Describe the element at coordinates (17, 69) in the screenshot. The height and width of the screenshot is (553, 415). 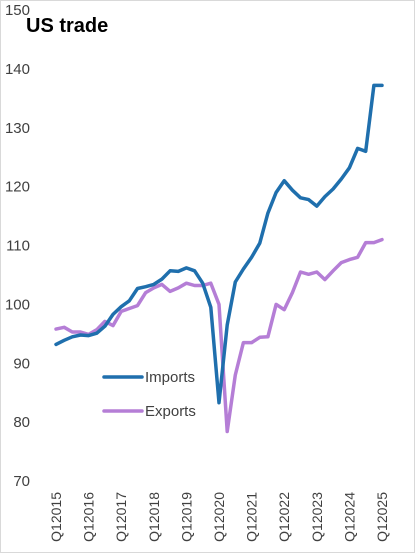
I see `y-tick-label: 140` at that location.